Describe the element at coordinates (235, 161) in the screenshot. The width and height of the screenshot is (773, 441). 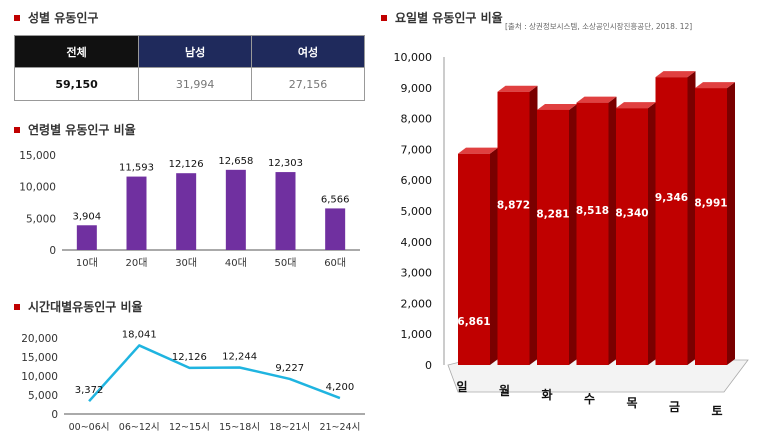
I see `age-data-label: 12,658` at that location.